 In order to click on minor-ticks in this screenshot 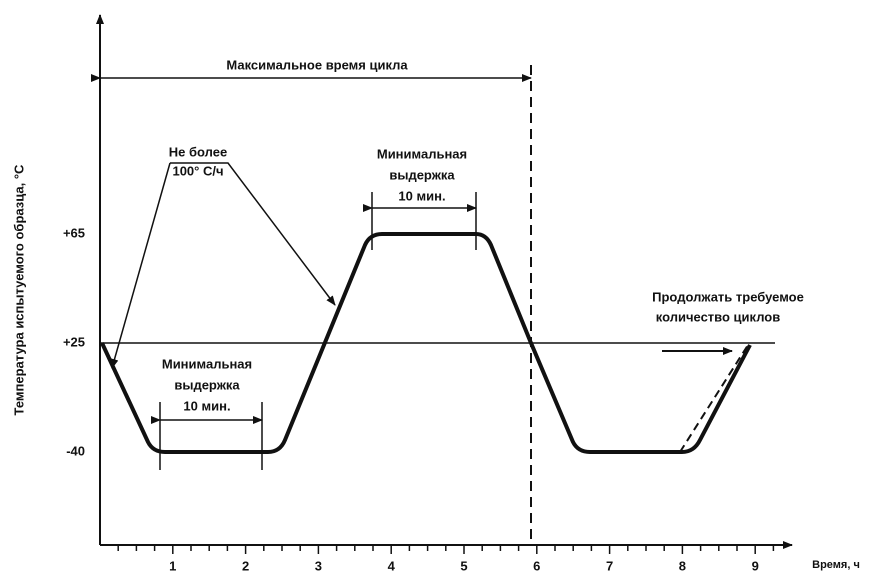, I will do `click(446, 549)`.